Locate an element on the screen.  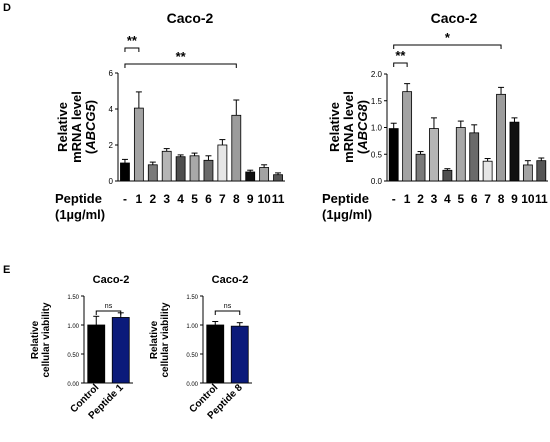
y-tick-label: 0 is located at coordinates (111, 181).